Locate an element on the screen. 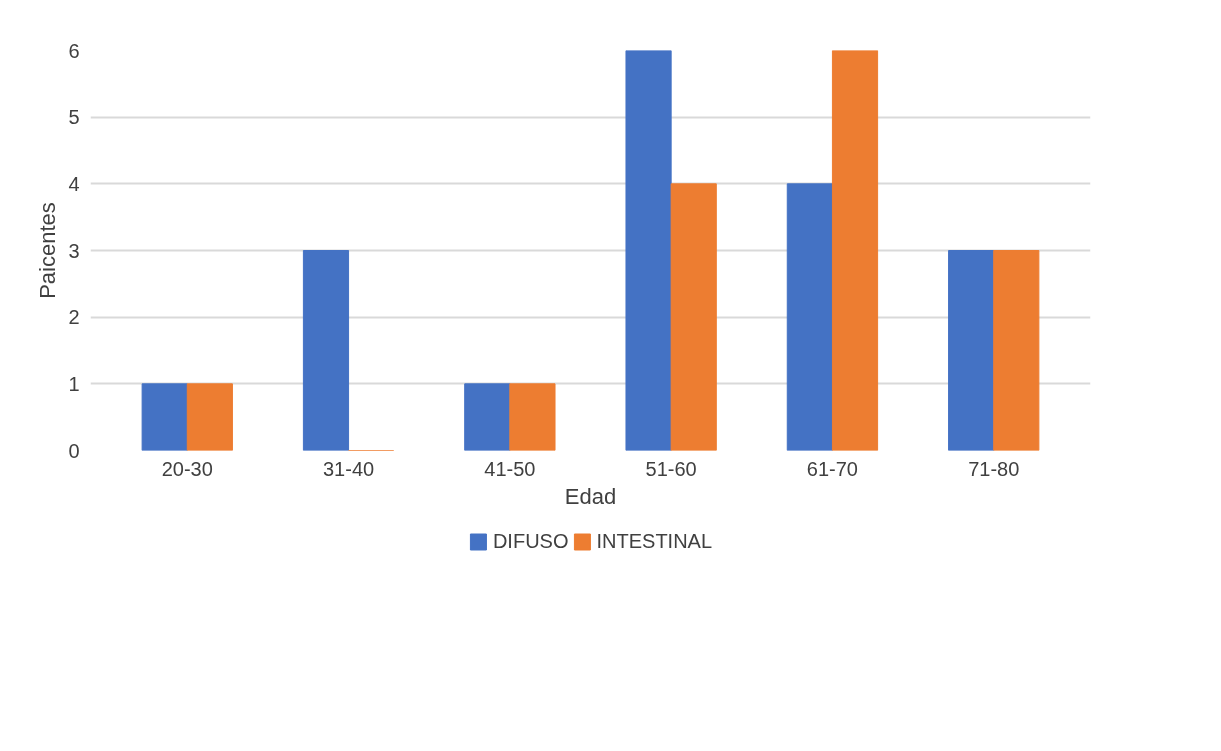 Image resolution: width=1221 pixels, height=751 pixels. y-axis-title: Paicentes is located at coordinates (48, 250).